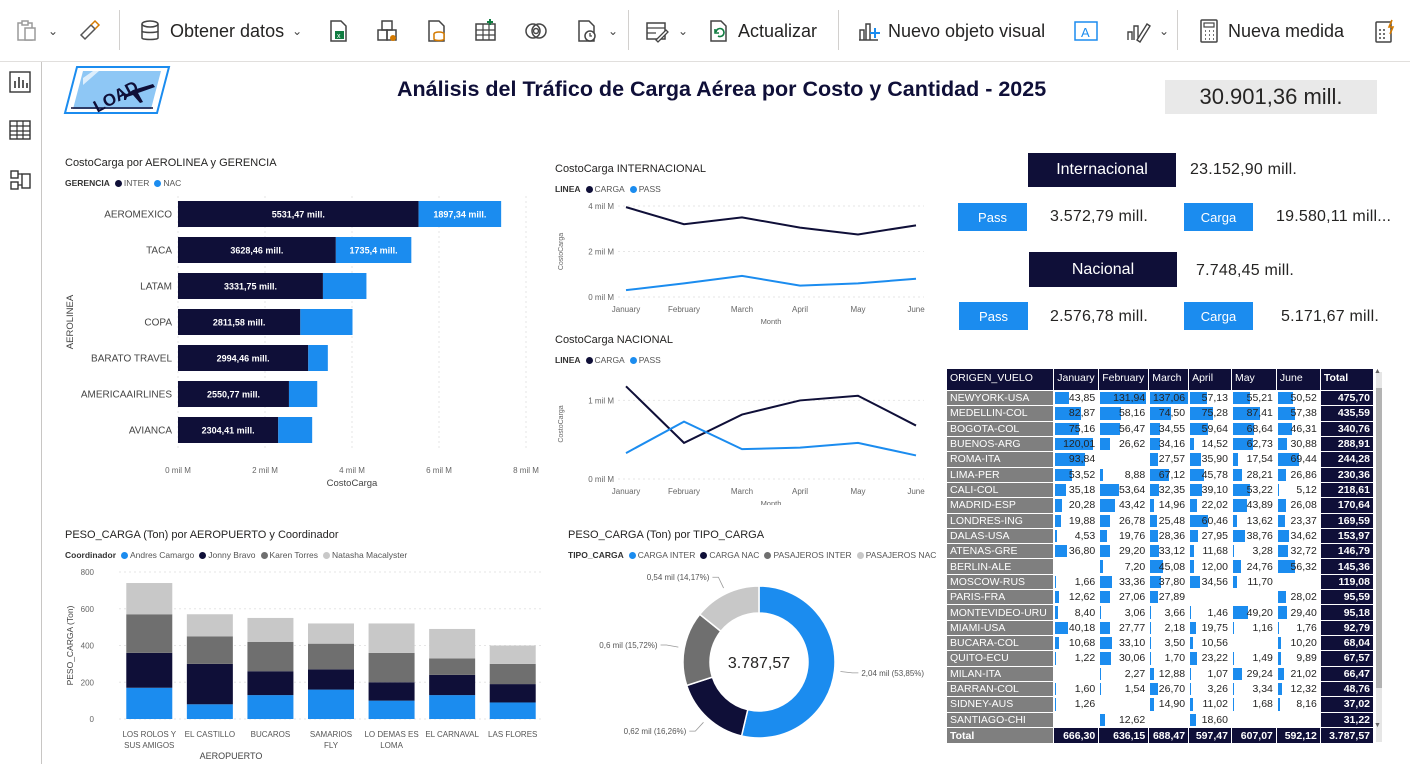 This screenshot has height=764, width=1410. I want to click on data-label: 1897,34 mill., so click(459, 215).